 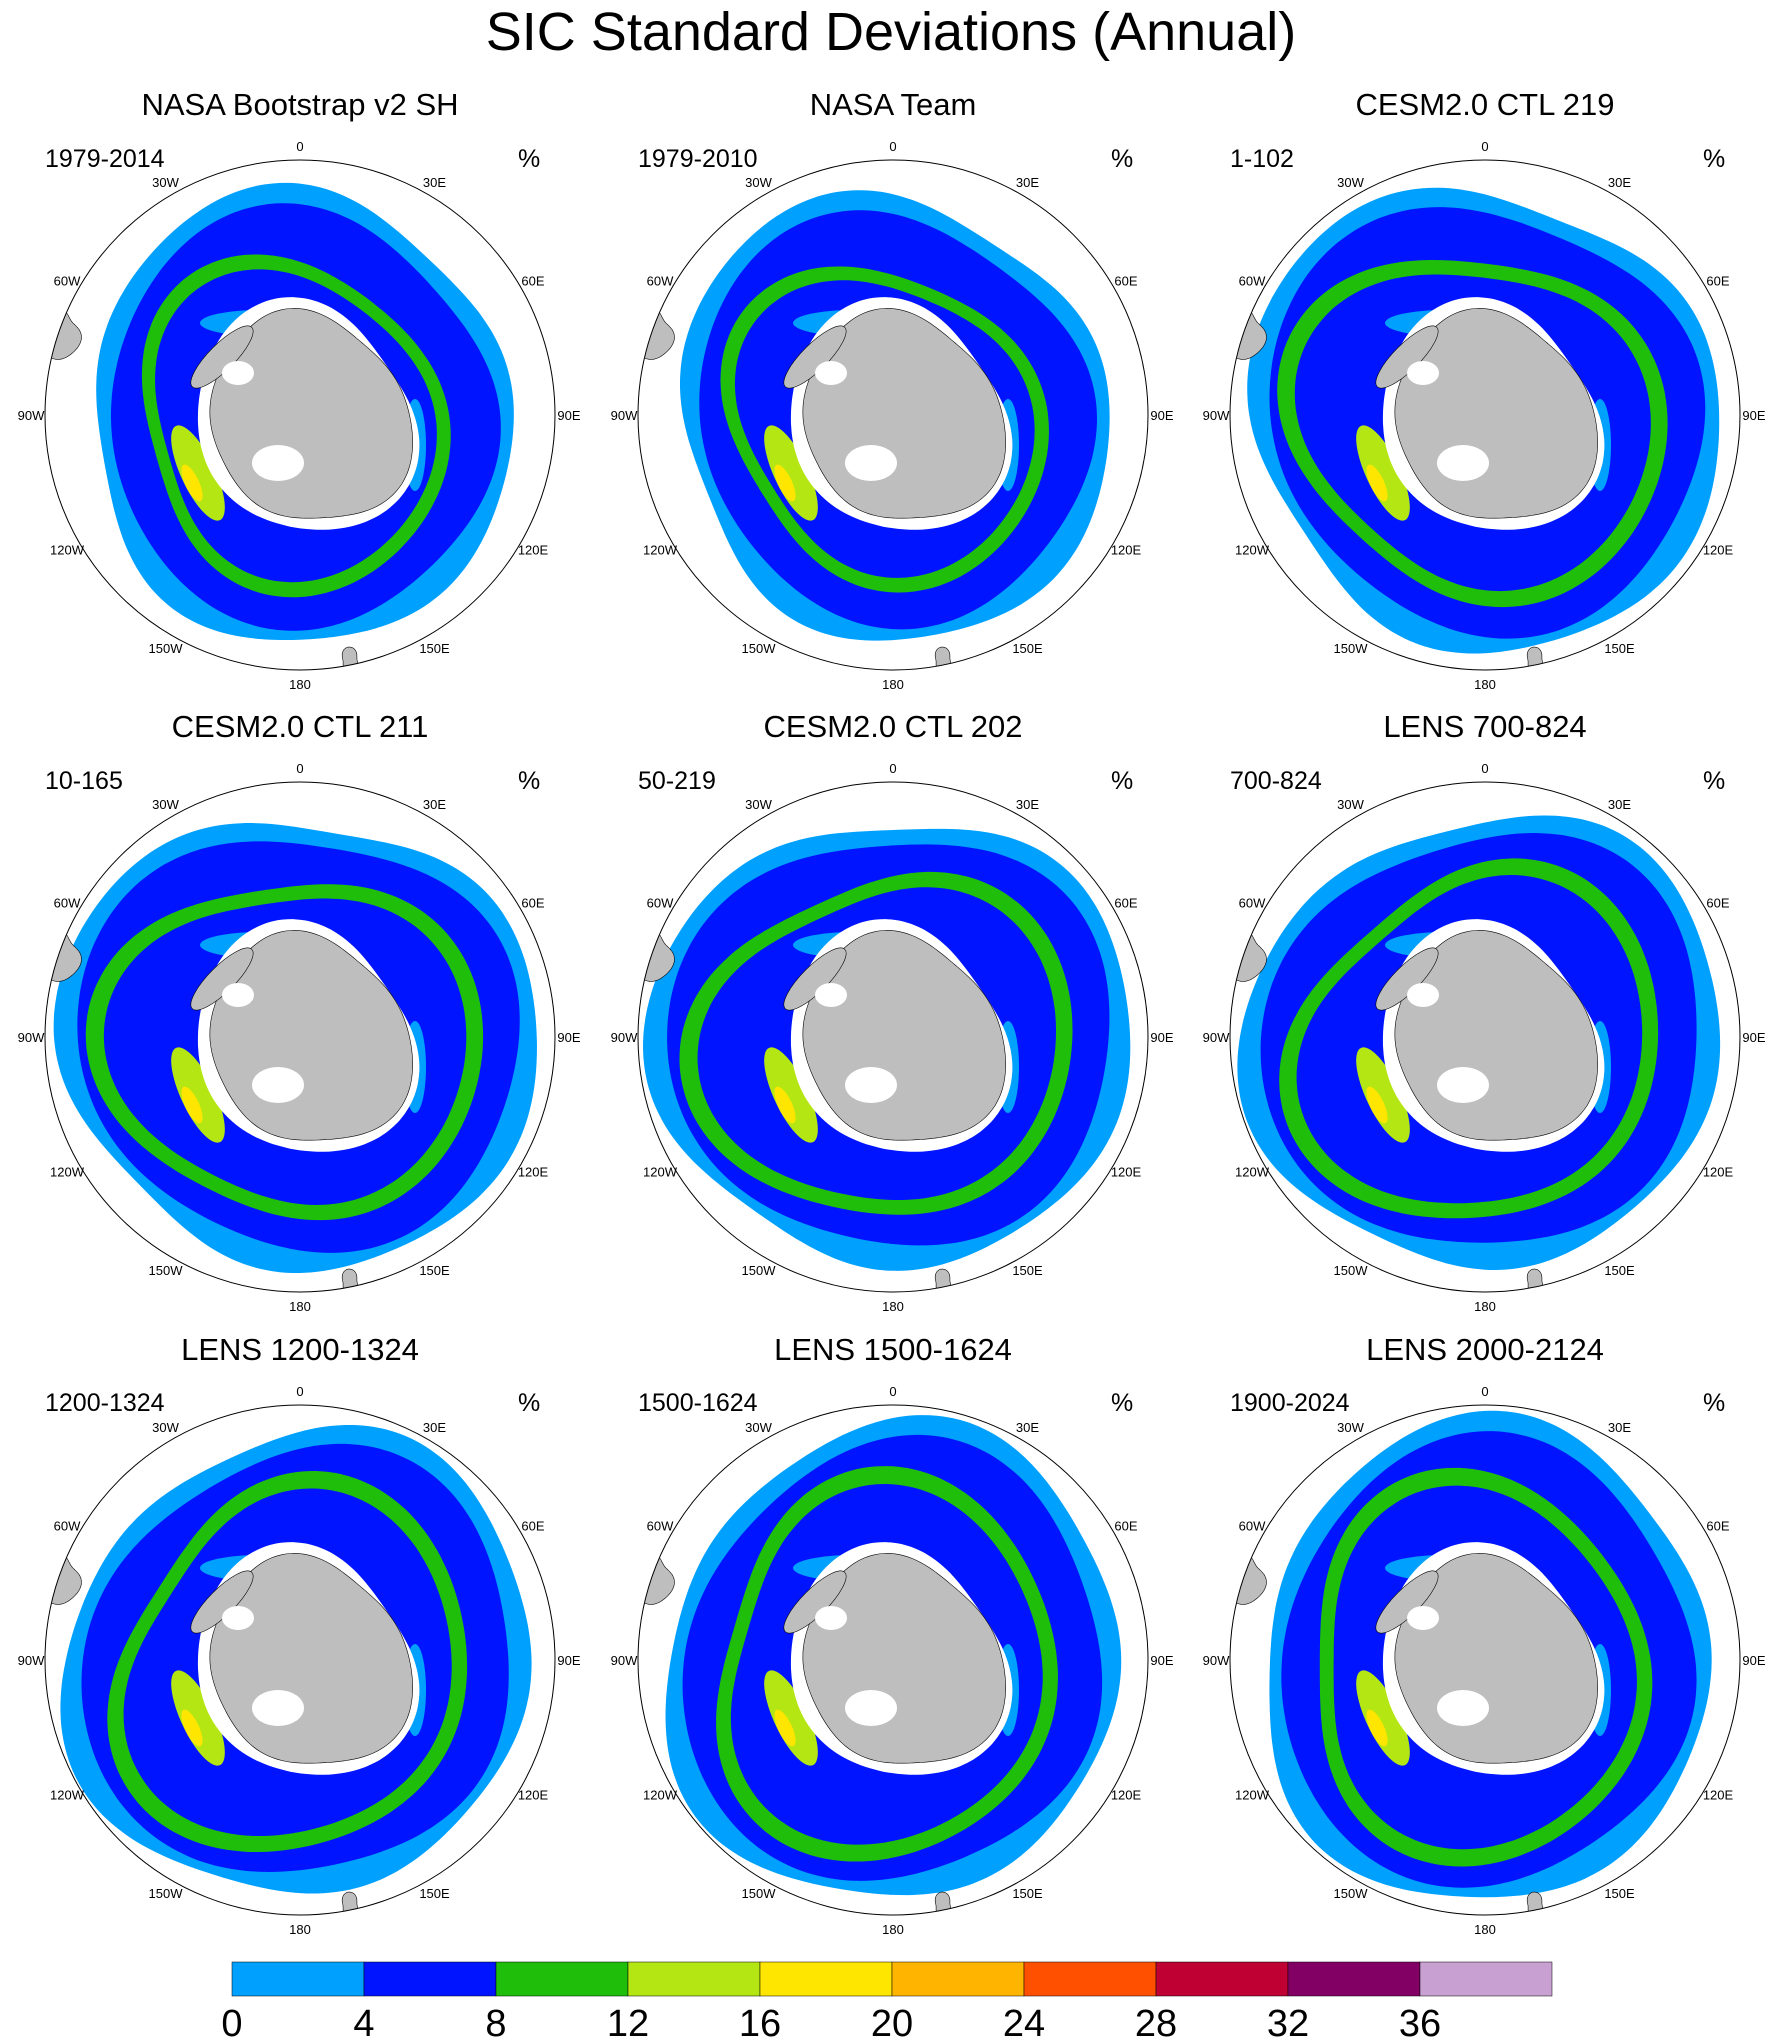 What do you see at coordinates (1156, 2023) in the screenshot?
I see `colorbar-tick-label: 28` at bounding box center [1156, 2023].